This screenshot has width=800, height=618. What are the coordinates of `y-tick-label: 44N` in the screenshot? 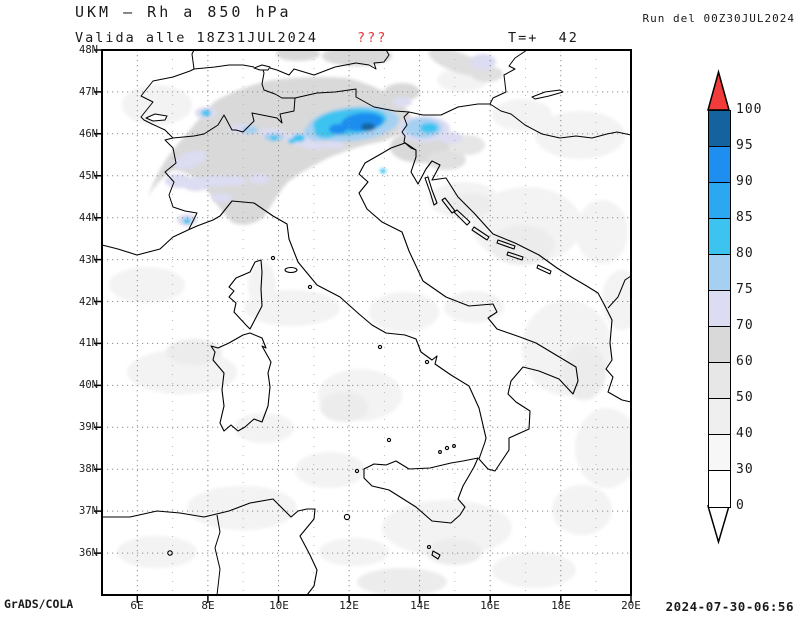 It's located at (88, 218).